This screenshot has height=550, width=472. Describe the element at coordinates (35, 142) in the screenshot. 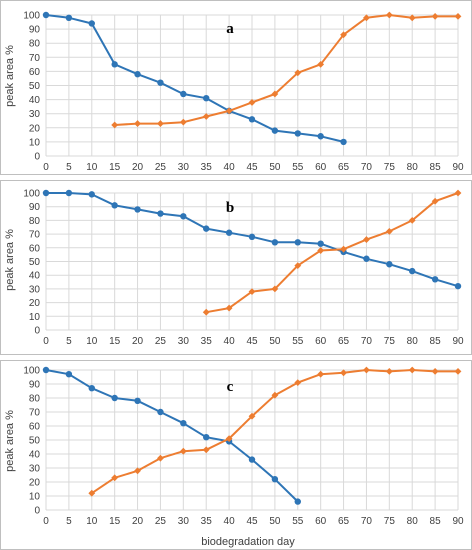

I see `panel-a-y-tick-label: 10` at that location.